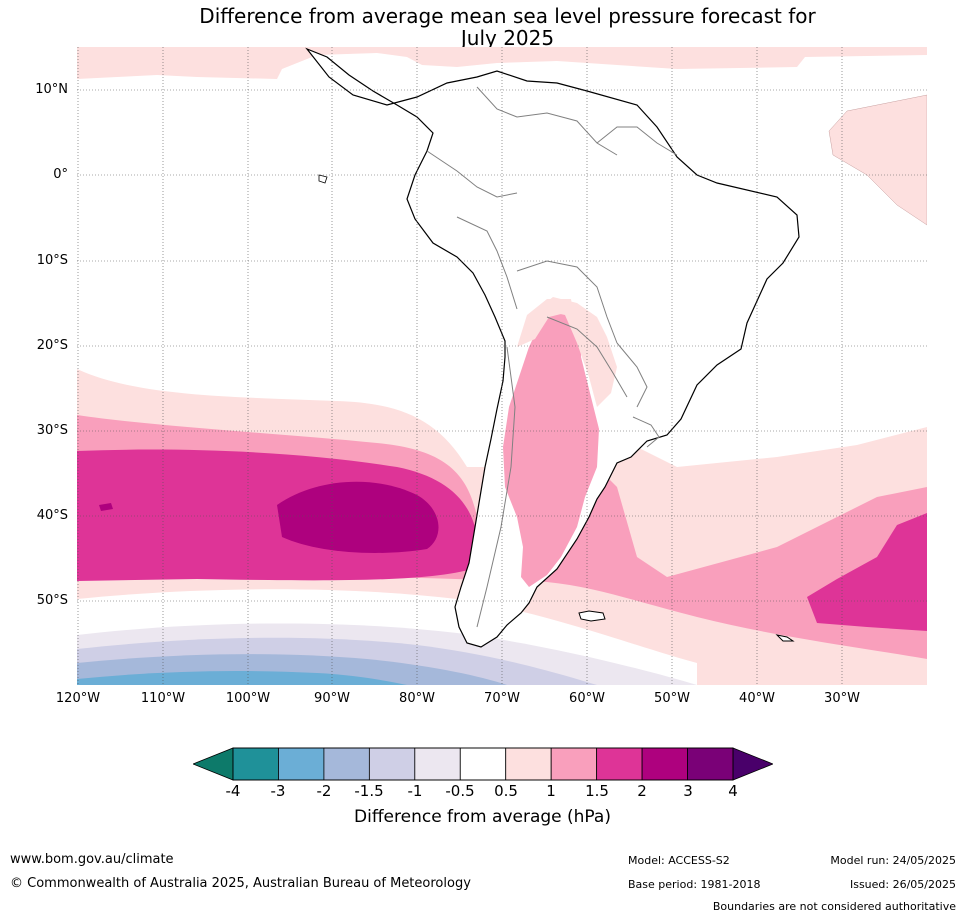  I want to click on colorbar-tick-label: 2, so click(642, 791).